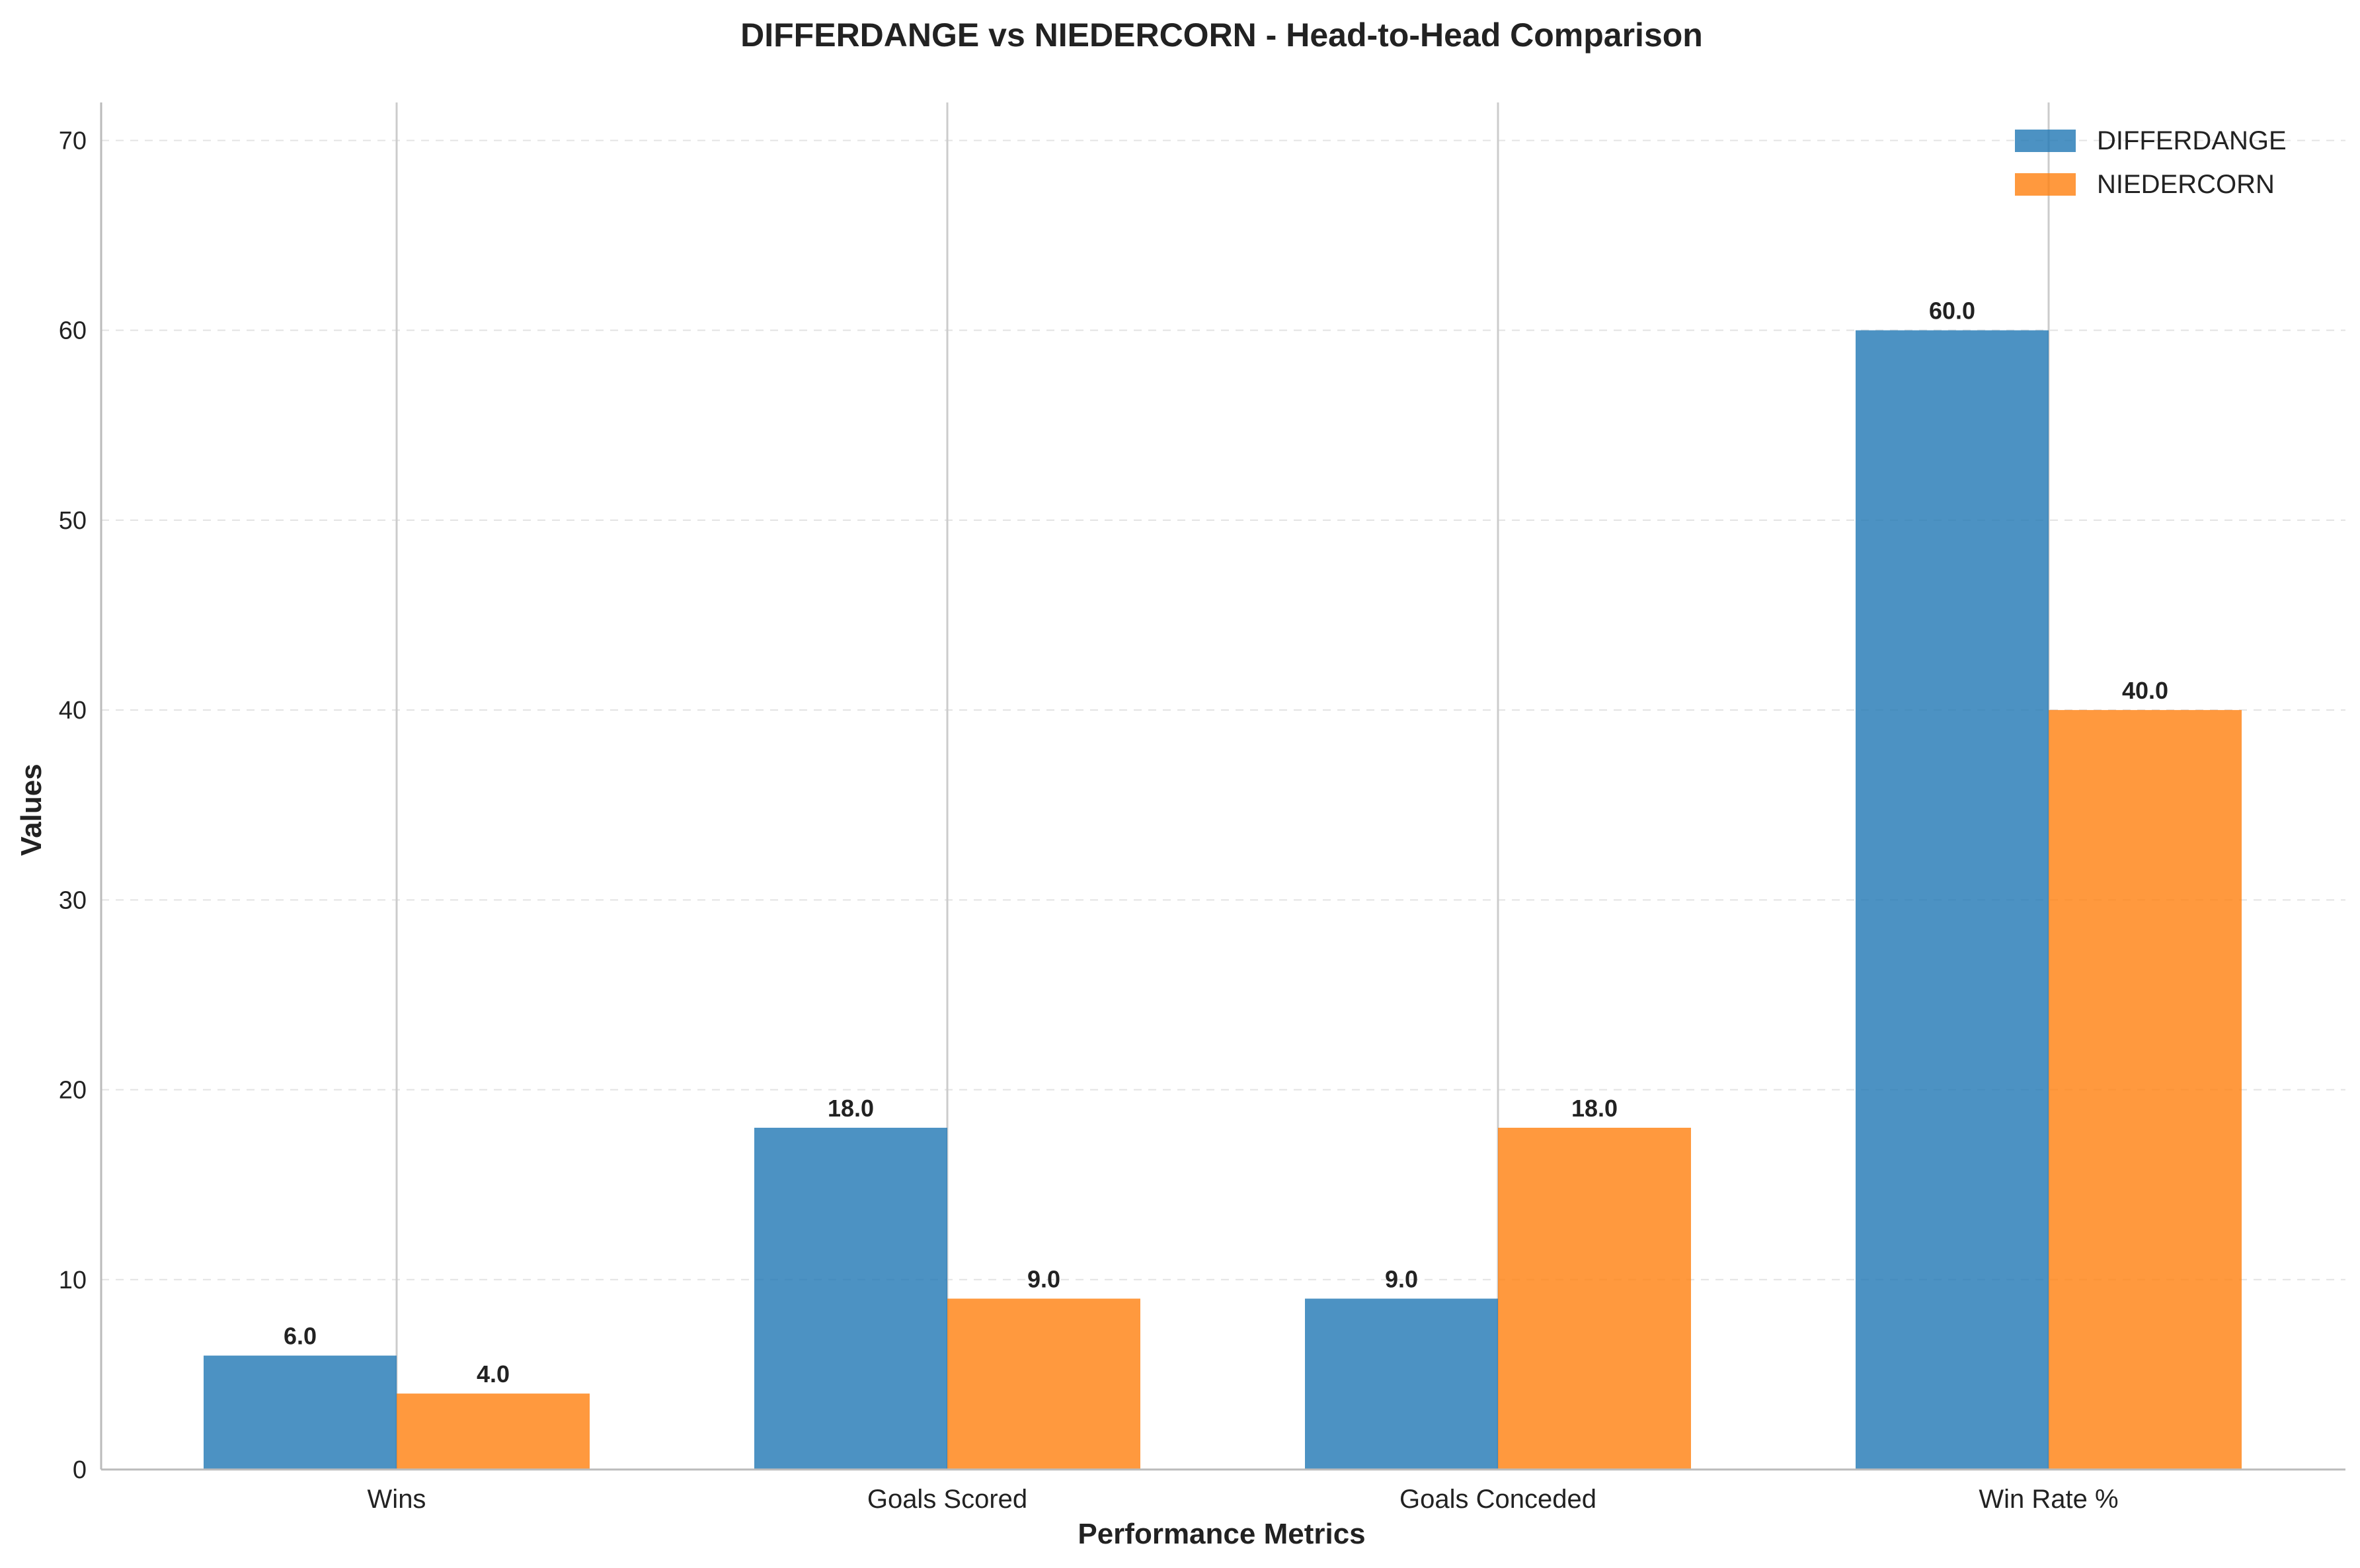 Image resolution: width=2360 pixels, height=1568 pixels. I want to click on y-tick-label: 70, so click(73, 141).